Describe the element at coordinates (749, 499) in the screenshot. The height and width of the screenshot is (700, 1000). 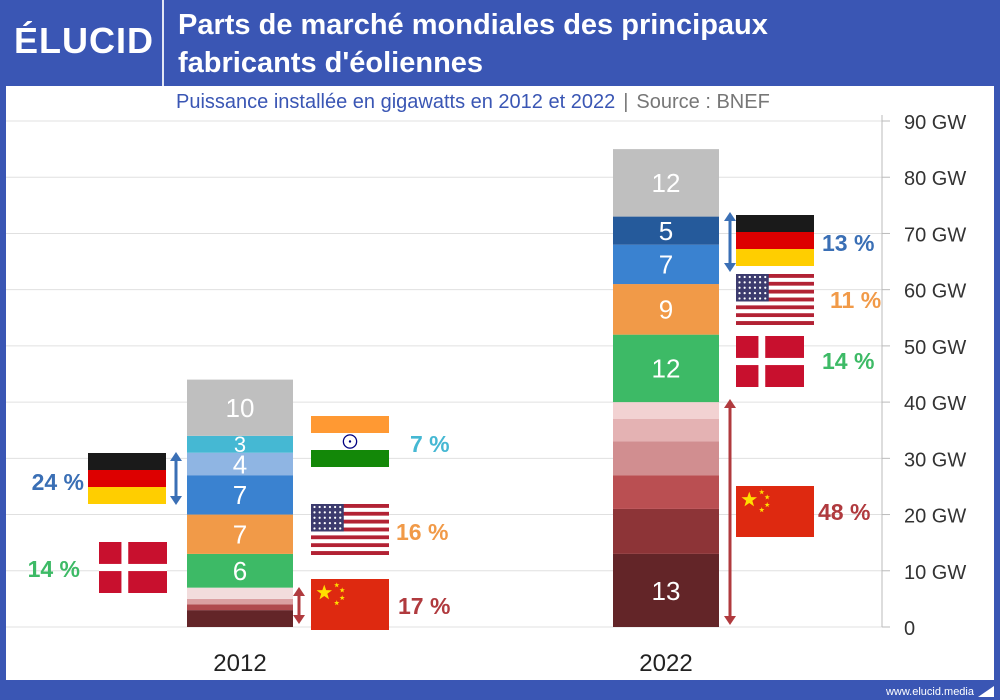
I see `flag-big-star` at that location.